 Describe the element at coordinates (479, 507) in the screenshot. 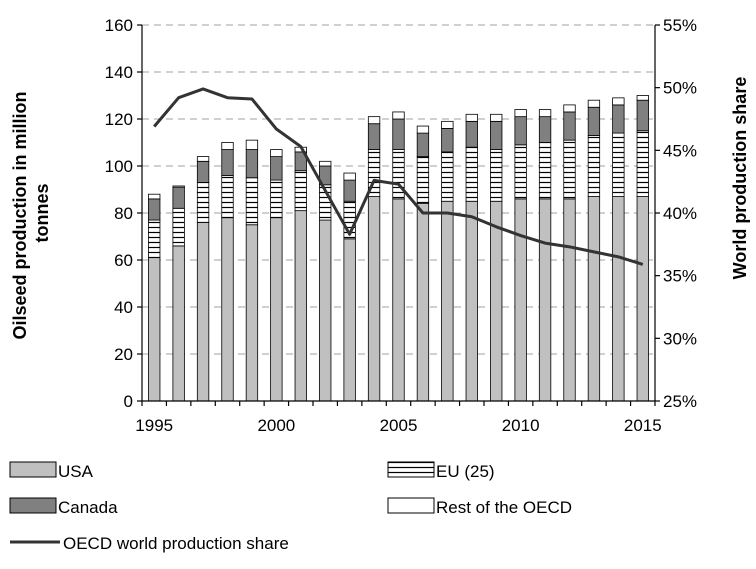

I see `legend-item: Rest of the OECD` at that location.